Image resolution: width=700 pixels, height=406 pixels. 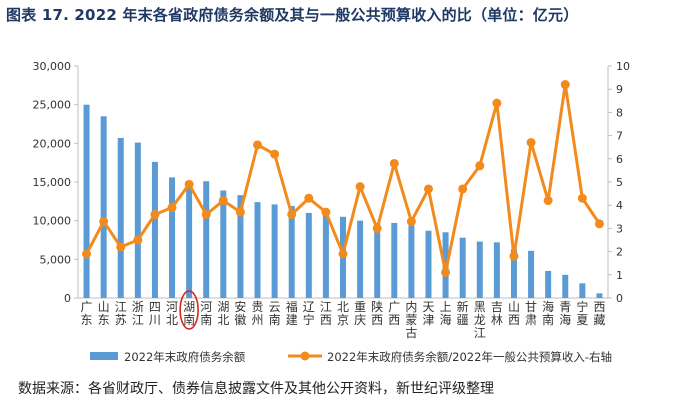 I want to click on x-label-海南: 海南, so click(x=548, y=313).